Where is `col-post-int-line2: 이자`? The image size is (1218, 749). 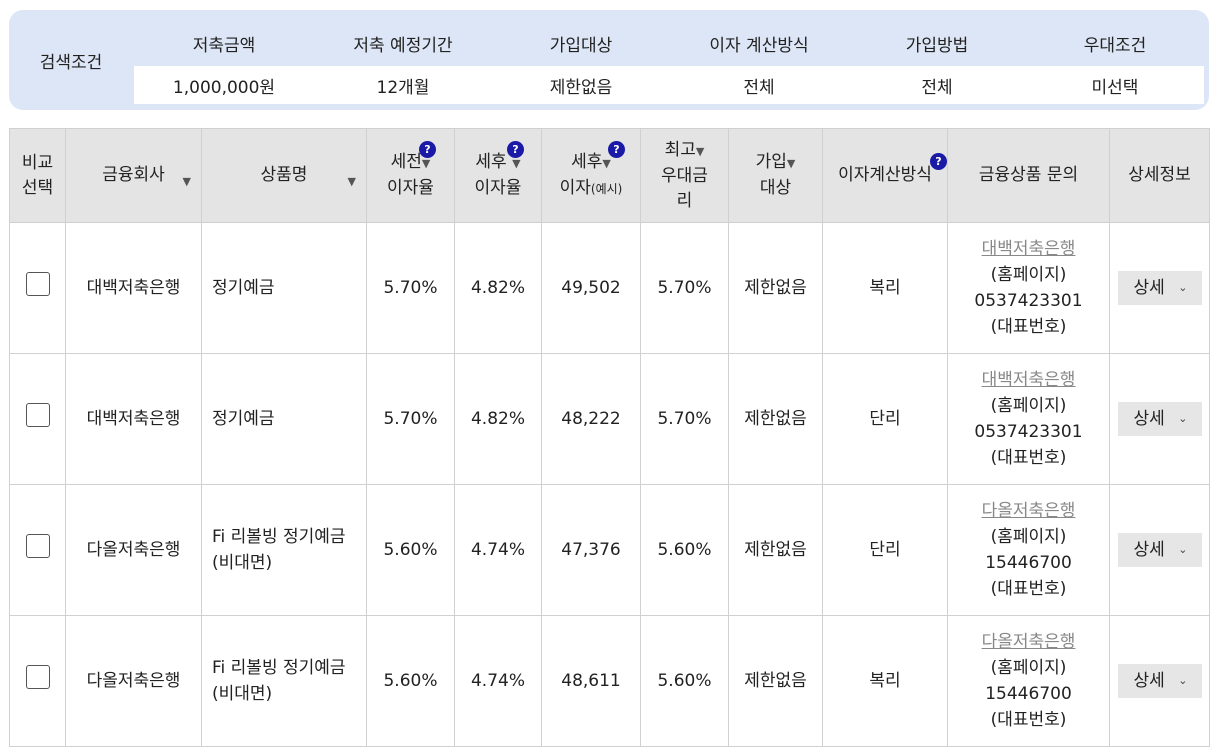 col-post-int-line2: 이자 is located at coordinates (575, 187).